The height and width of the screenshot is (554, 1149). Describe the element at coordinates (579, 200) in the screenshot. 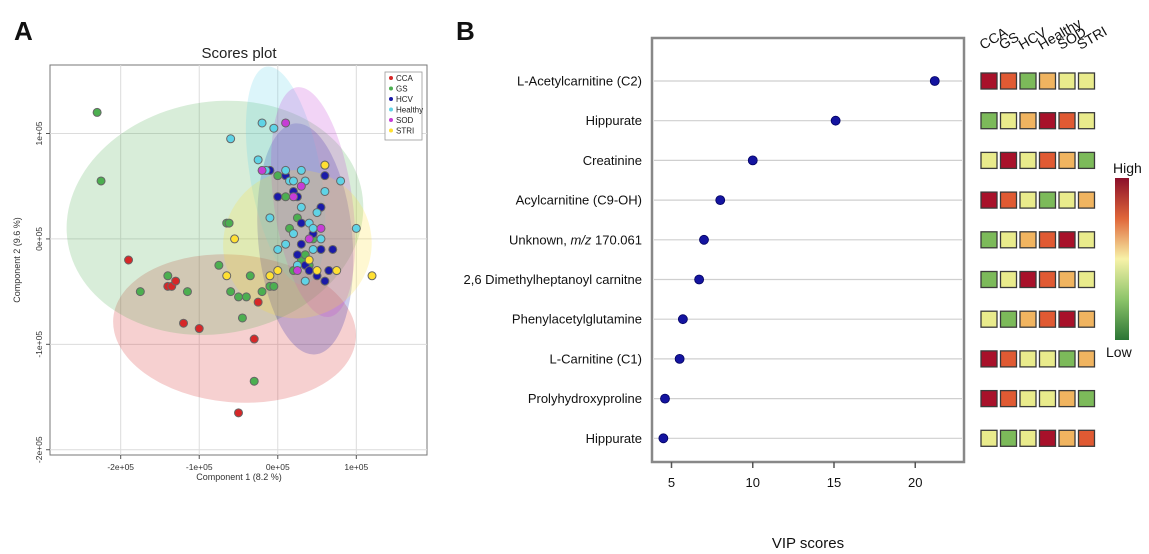

I see `vip-row-label: Acylcarnitine (C9-OH)` at that location.